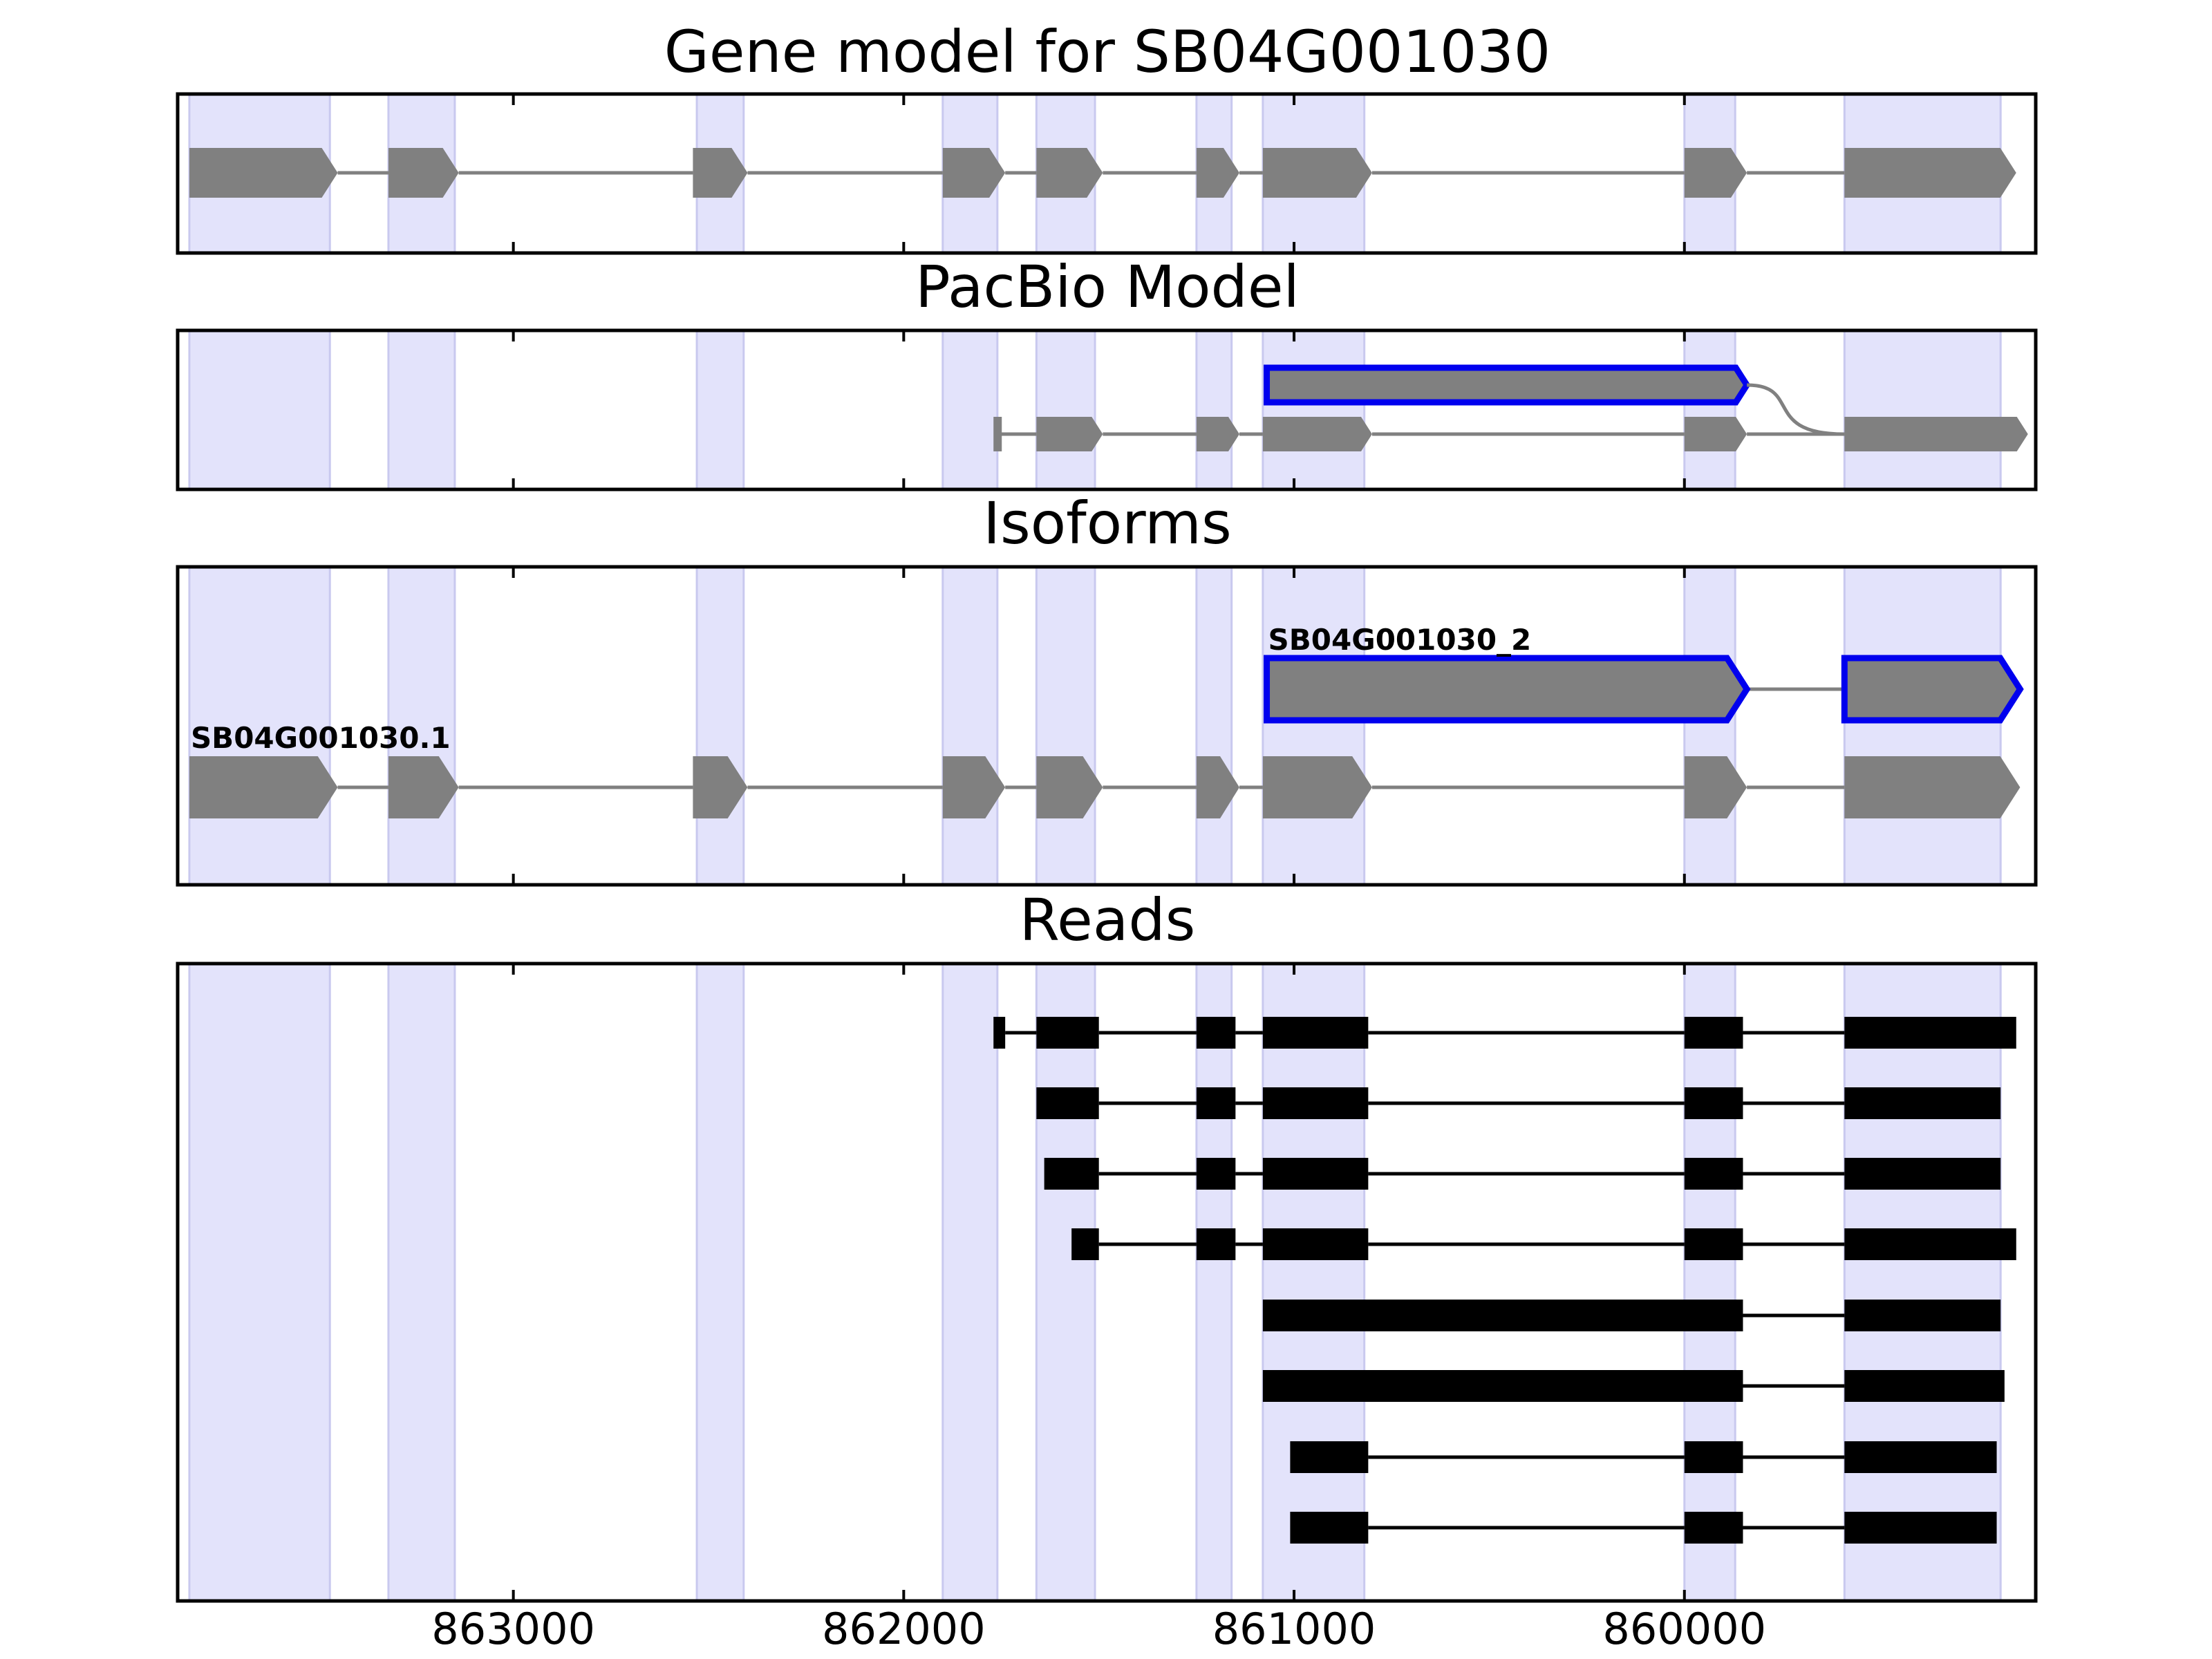 The width and height of the screenshot is (2212, 1659). I want to click on panel-title-gene-model: Gene model for SB04G001030, so click(1107, 52).